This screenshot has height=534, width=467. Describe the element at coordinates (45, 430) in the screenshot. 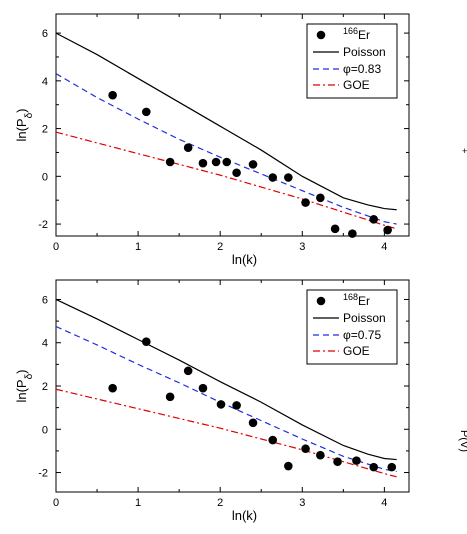

I see `panel2-y-tick-label: 0` at that location.